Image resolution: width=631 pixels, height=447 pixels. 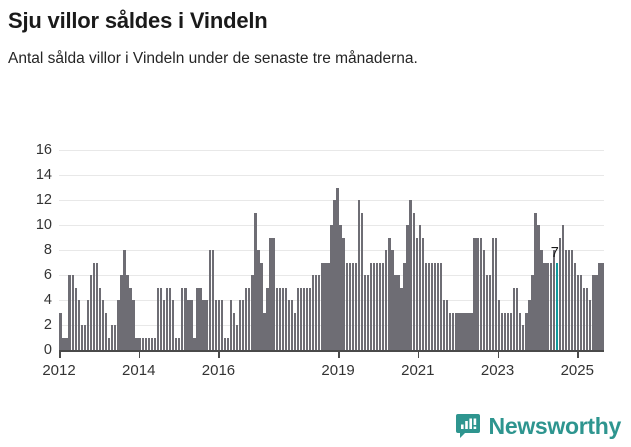 I want to click on x-axis-tick-label: 2016, so click(x=218, y=370).